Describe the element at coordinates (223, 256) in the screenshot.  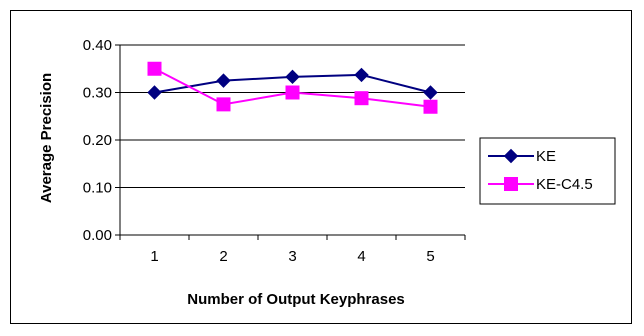
I see `x-tick-label: 2` at that location.